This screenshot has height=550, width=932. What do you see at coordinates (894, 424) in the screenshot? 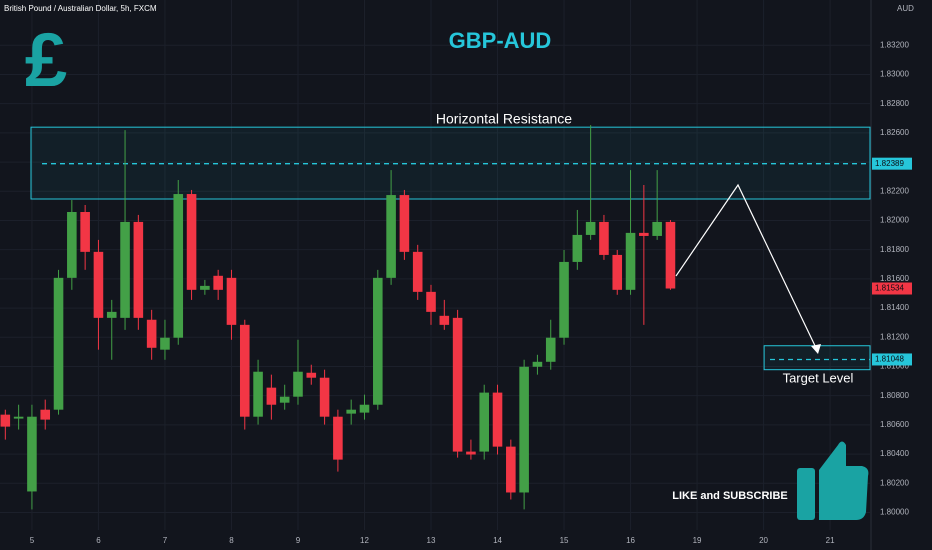
I see `y-tick-label: 1.80600` at bounding box center [894, 424].